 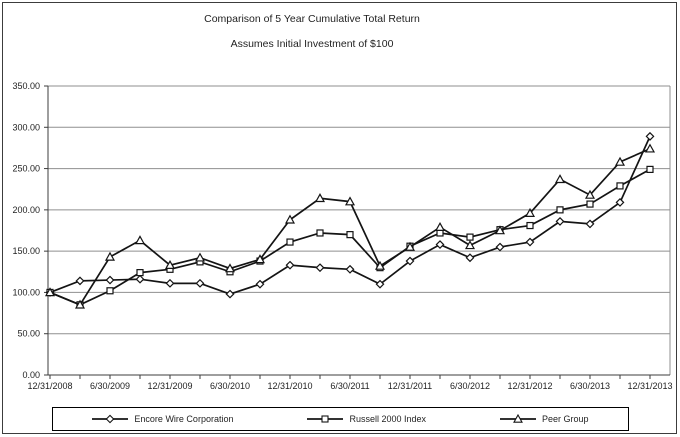 I want to click on x-tick-label: 6/30/2009, so click(x=110, y=386).